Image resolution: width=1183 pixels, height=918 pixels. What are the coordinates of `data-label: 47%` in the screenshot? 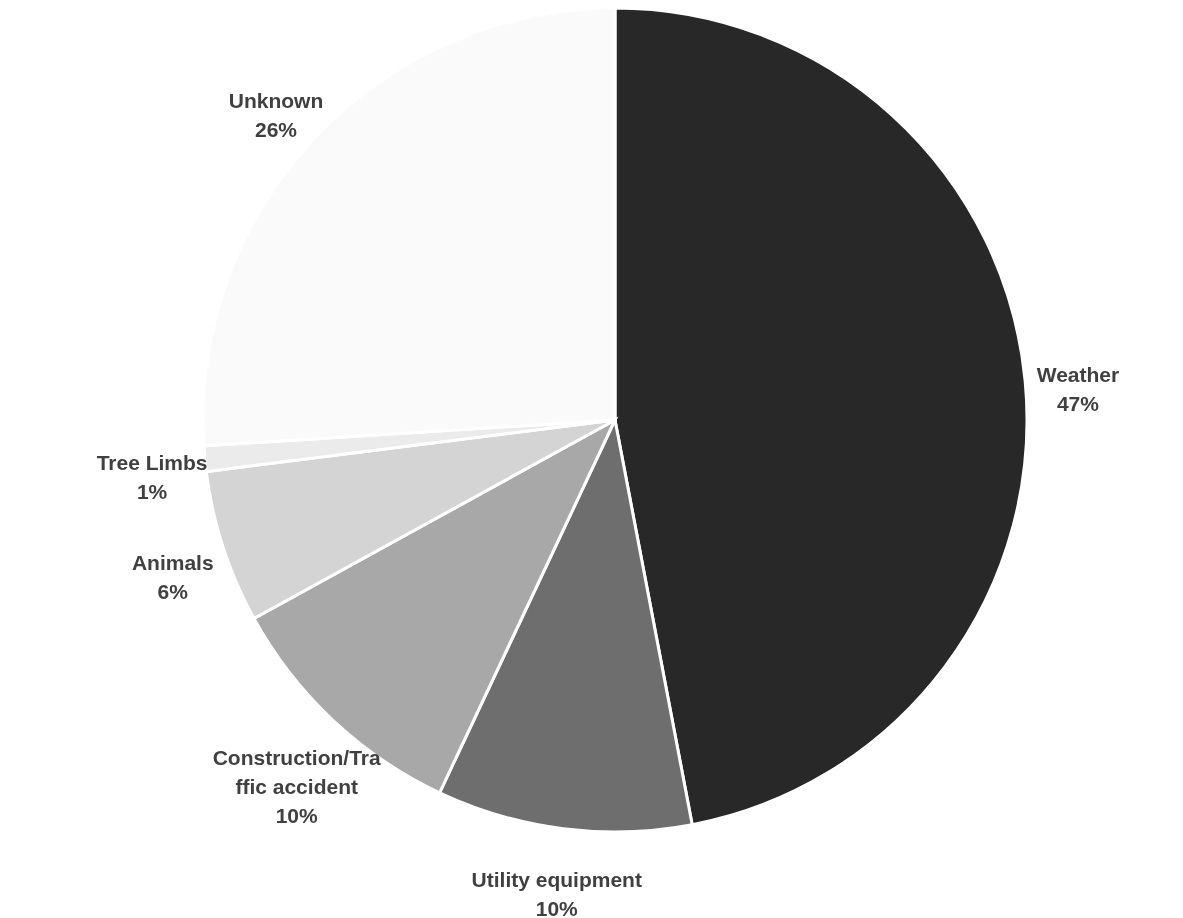 It's located at (1078, 404).